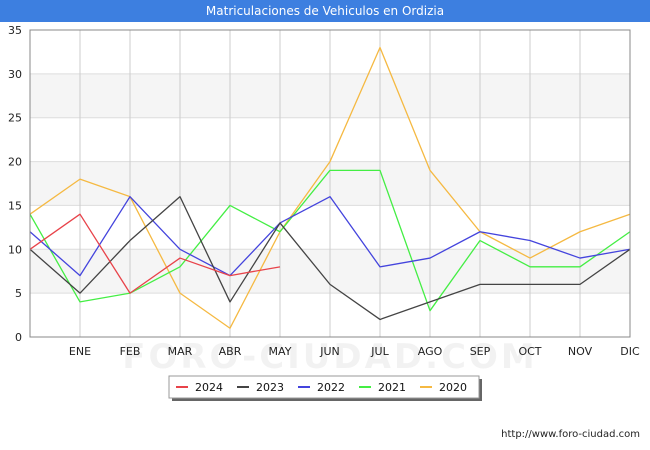 Image resolution: width=650 pixels, height=450 pixels. I want to click on x-tick-label: OCT, so click(529, 351).